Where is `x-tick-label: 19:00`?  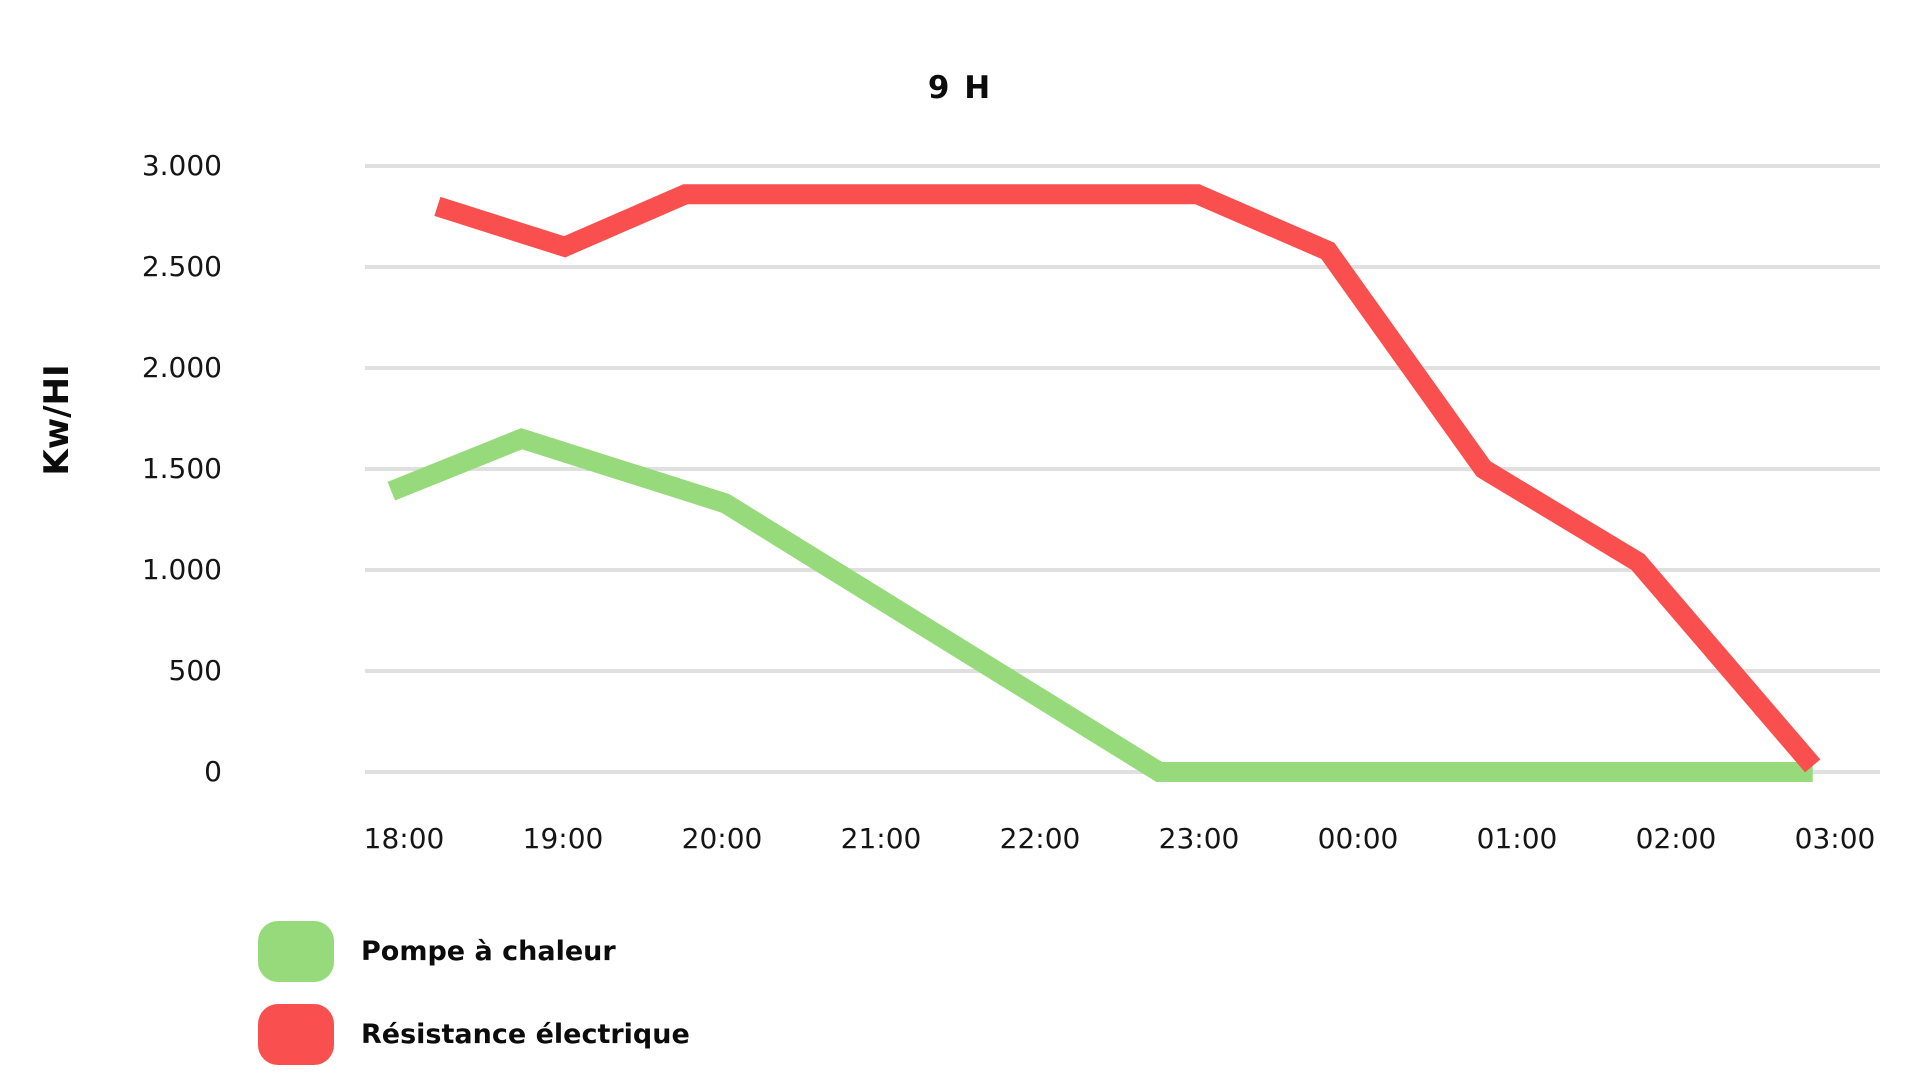
x-tick-label: 19:00 is located at coordinates (563, 838).